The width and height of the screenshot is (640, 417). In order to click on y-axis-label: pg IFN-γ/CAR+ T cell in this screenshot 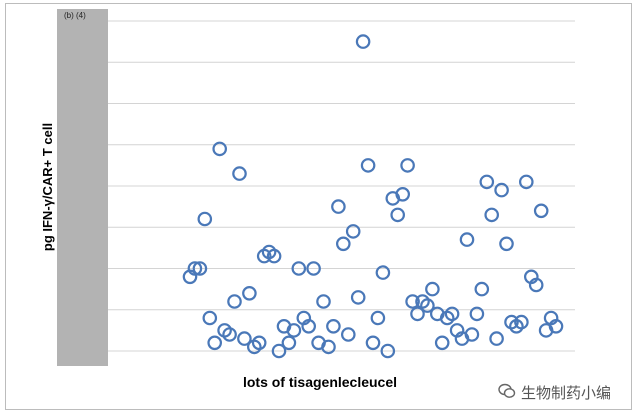, I will do `click(47, 187)`.